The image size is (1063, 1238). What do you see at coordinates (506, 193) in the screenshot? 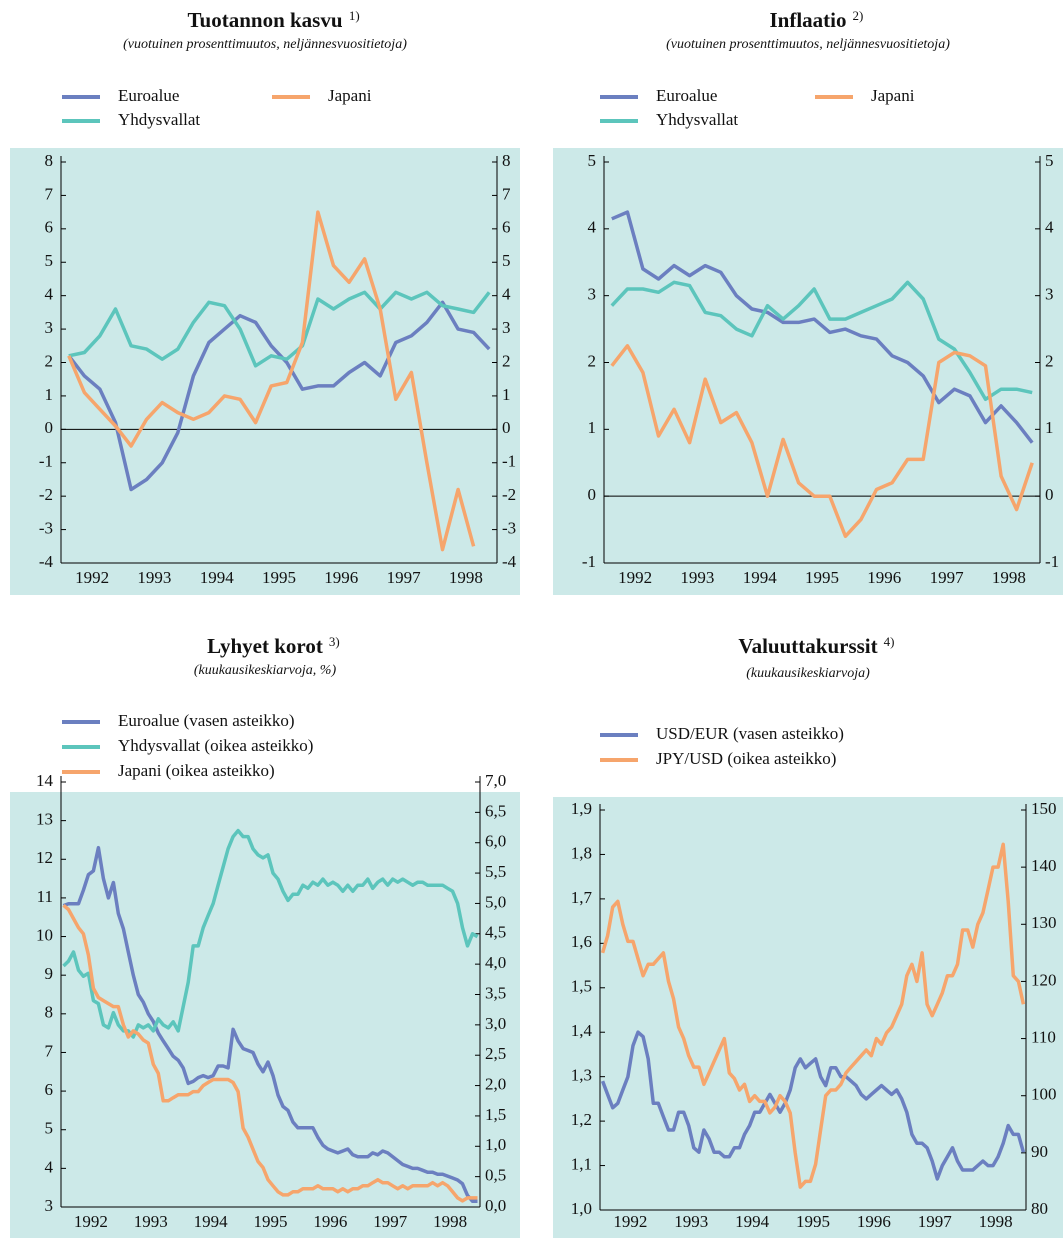
I see `y2-tick-label: 7` at bounding box center [506, 193].